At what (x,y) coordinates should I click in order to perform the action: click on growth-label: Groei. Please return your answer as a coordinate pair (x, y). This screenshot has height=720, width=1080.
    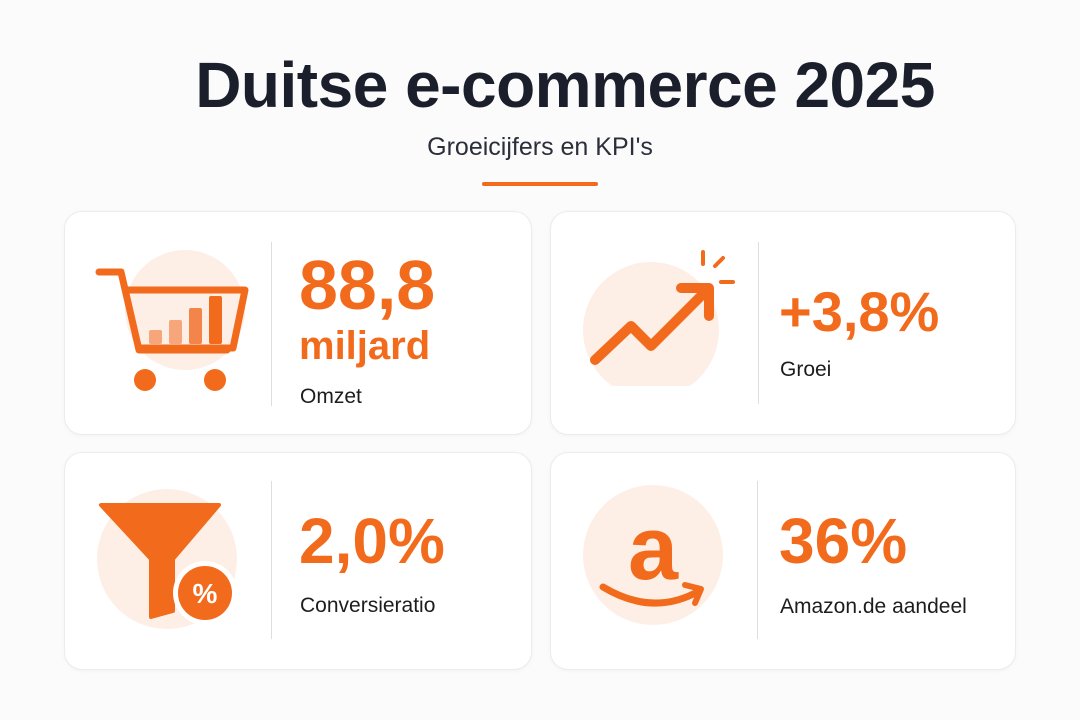
    Looking at the image, I should click on (806, 369).